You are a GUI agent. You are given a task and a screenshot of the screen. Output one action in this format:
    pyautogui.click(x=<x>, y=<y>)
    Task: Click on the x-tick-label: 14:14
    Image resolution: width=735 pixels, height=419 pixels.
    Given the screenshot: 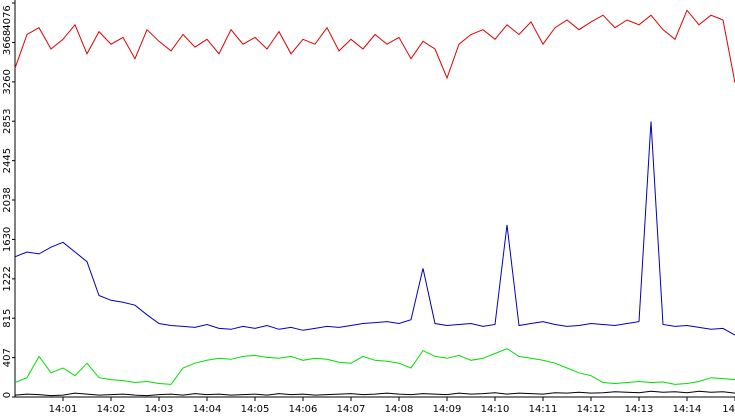 What is the action you would take?
    pyautogui.click(x=687, y=409)
    